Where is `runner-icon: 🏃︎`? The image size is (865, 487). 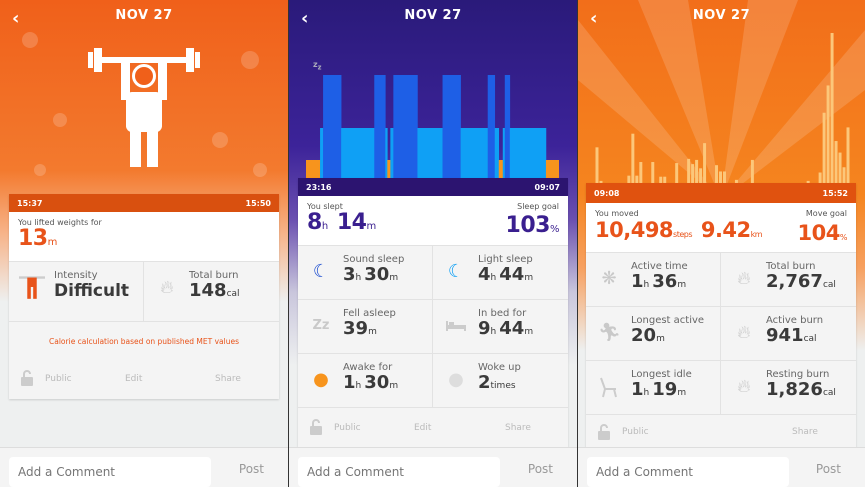 runner-icon: 🏃︎ is located at coordinates (609, 332).